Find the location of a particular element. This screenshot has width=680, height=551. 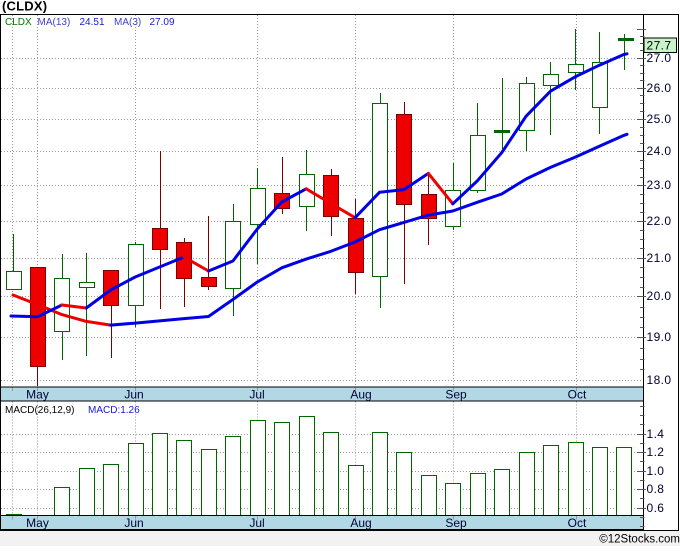

svg-text: MACD:1.26 is located at coordinates (114, 410).